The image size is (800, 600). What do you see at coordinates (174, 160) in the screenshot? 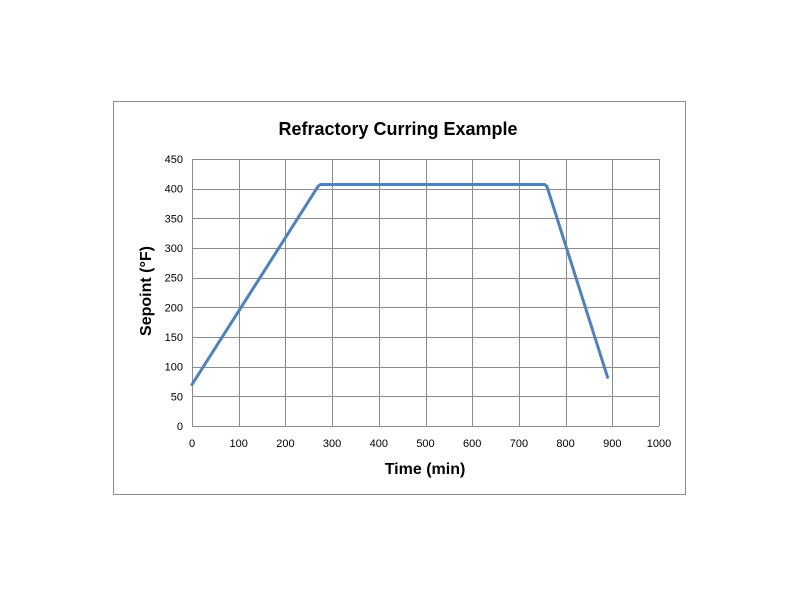
I see `y-tick-label: 450` at bounding box center [174, 160].